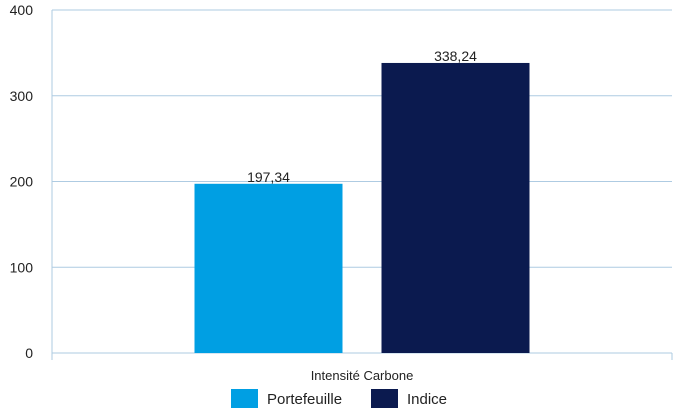  I want to click on legend: Portefeuille Indice, so click(339, 398).